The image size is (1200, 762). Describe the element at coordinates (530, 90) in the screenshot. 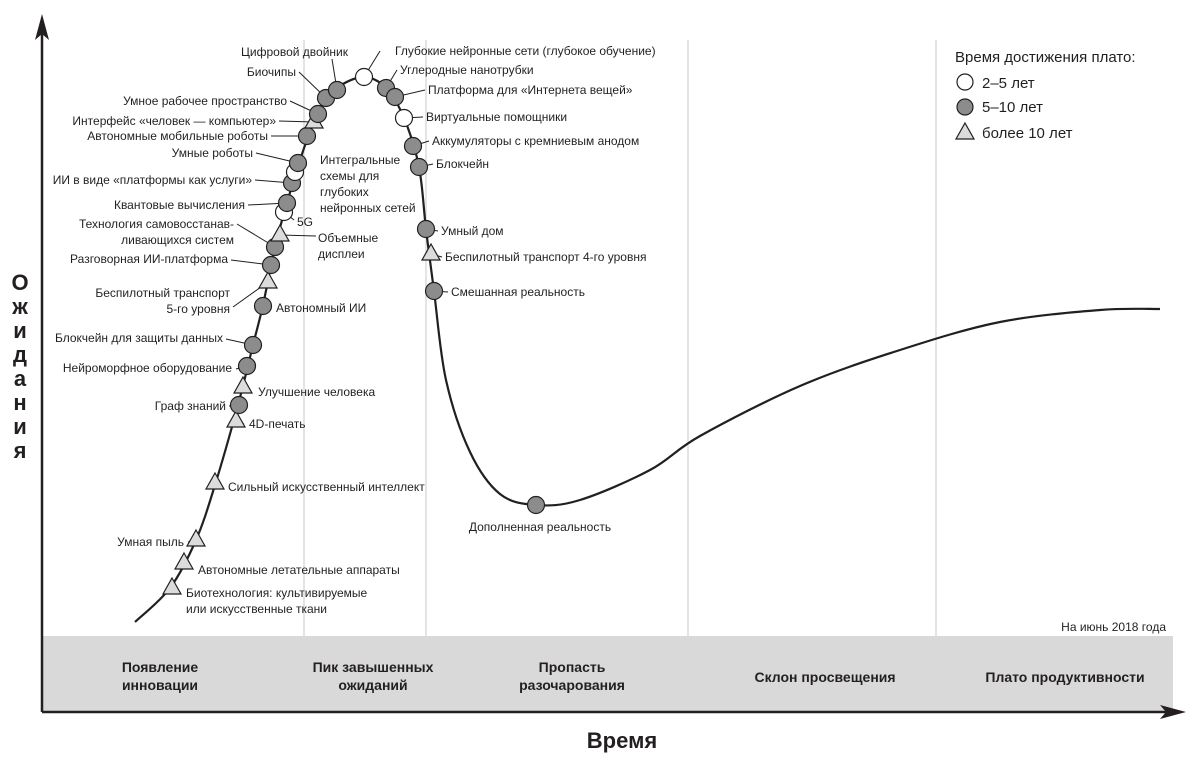

I see `technology-label: Платформа для «Интернета вещей»` at that location.